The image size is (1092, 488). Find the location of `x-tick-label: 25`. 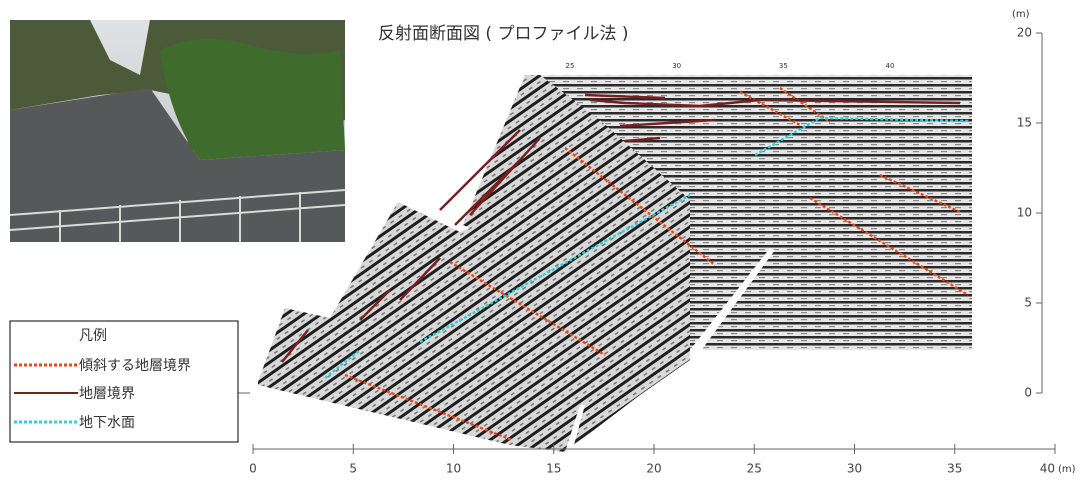

x-tick-label: 25 is located at coordinates (754, 469).